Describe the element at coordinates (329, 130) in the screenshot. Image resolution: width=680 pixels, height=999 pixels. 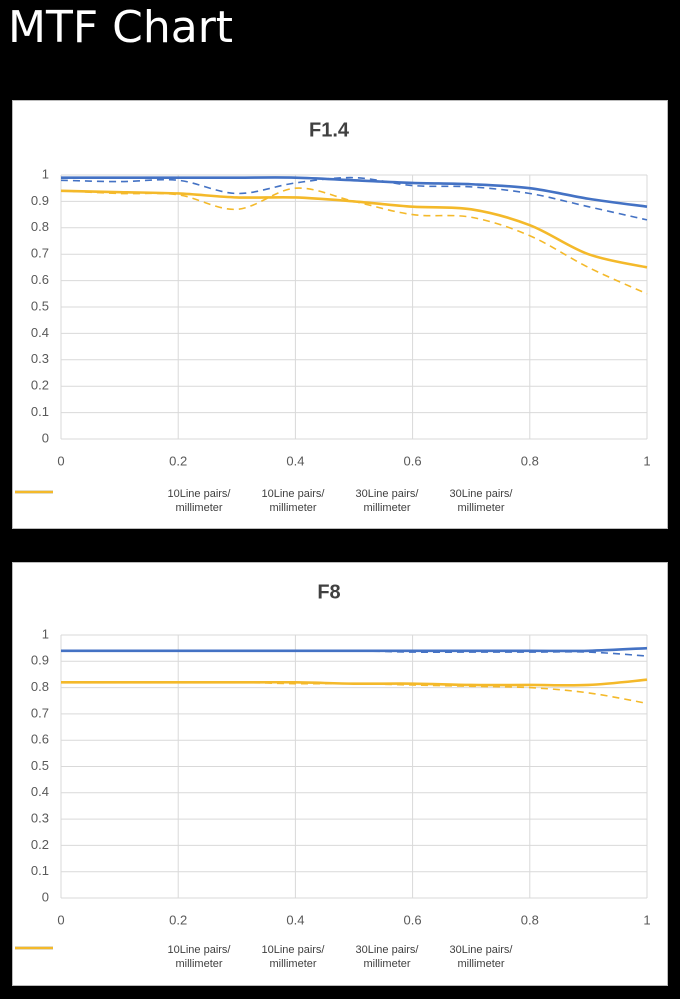
I see `chart-title: F1.4` at that location.